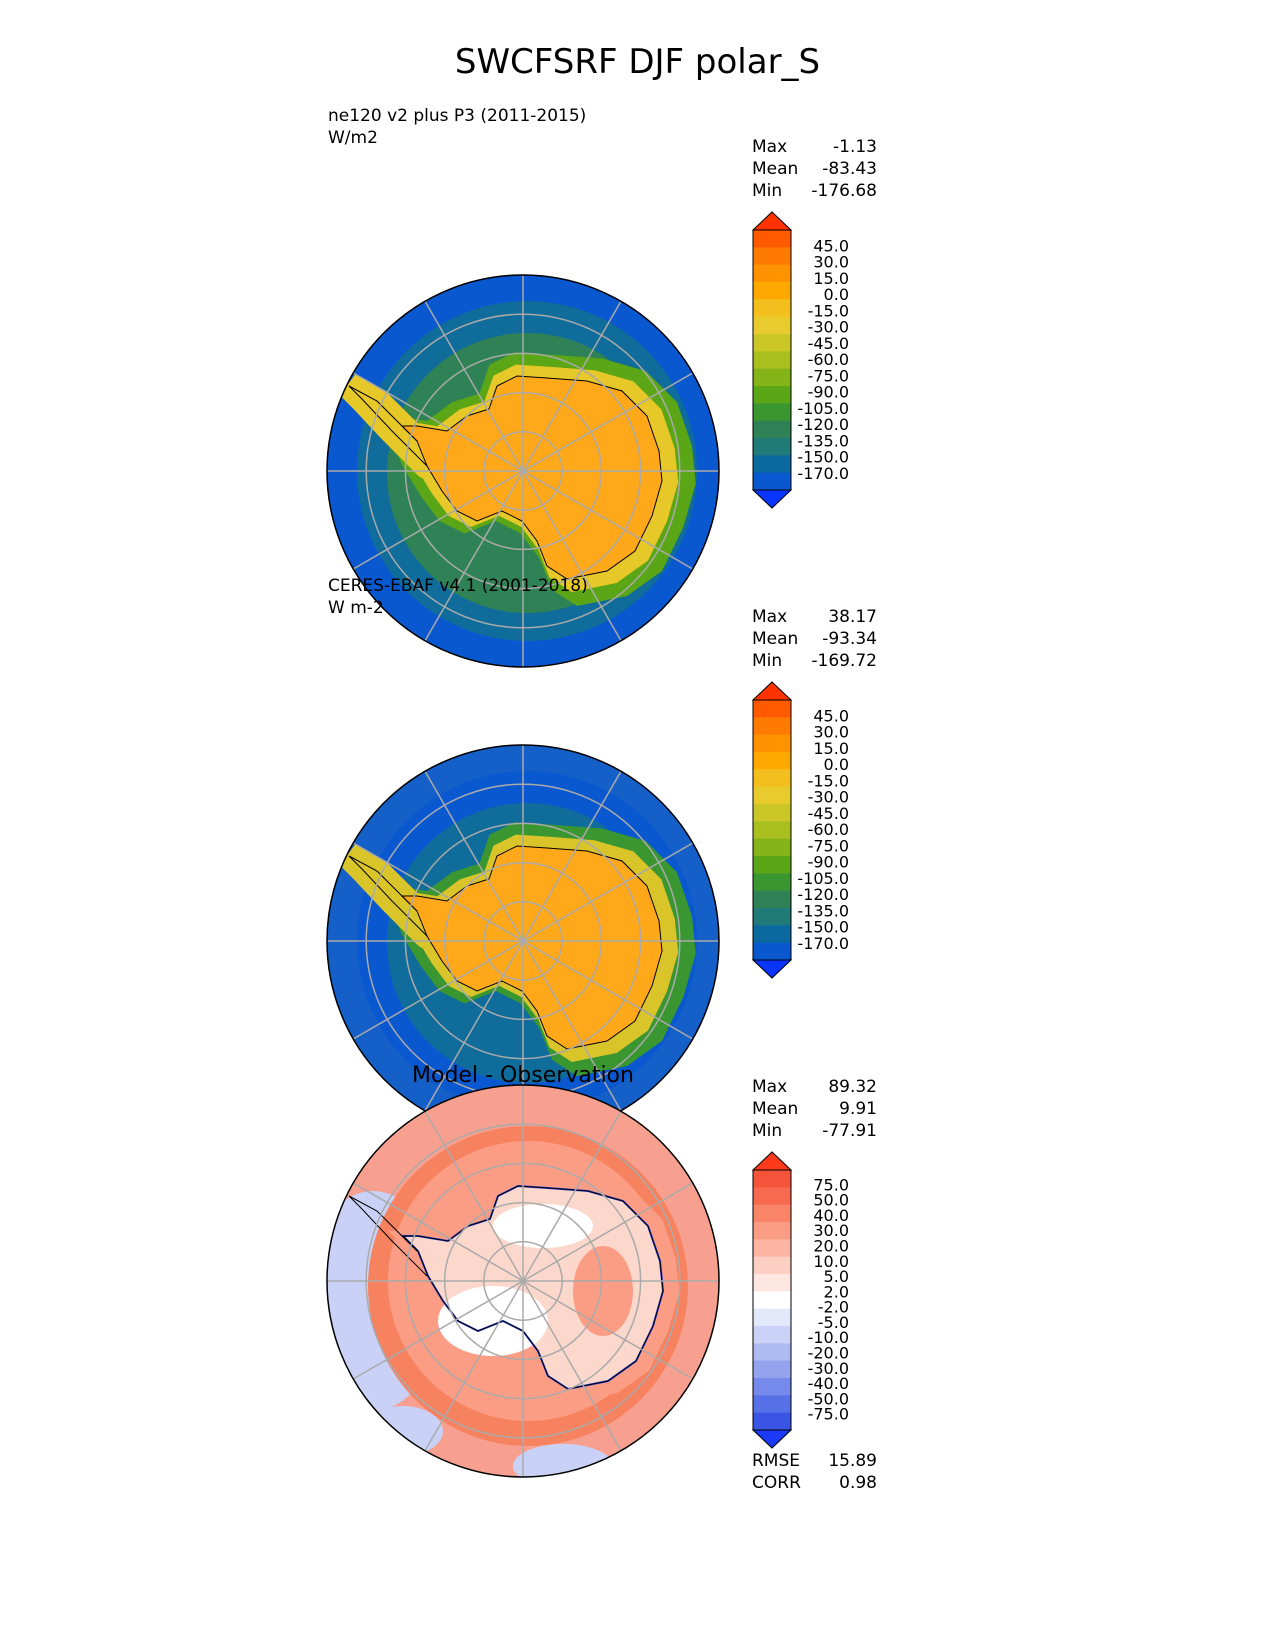  What do you see at coordinates (776, 1483) in the screenshot?
I see `stat-label: CORR` at bounding box center [776, 1483].